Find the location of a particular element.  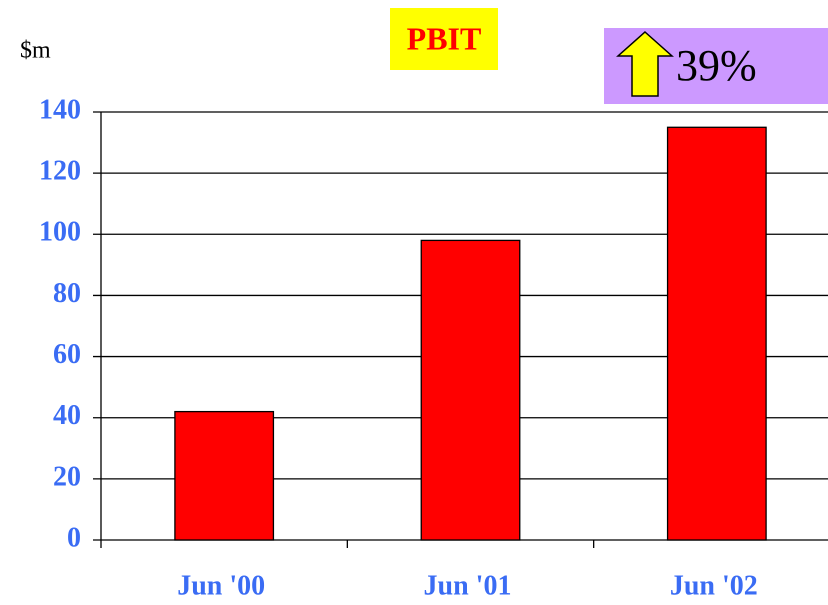

y-tick-label: 100 is located at coordinates (60, 232).